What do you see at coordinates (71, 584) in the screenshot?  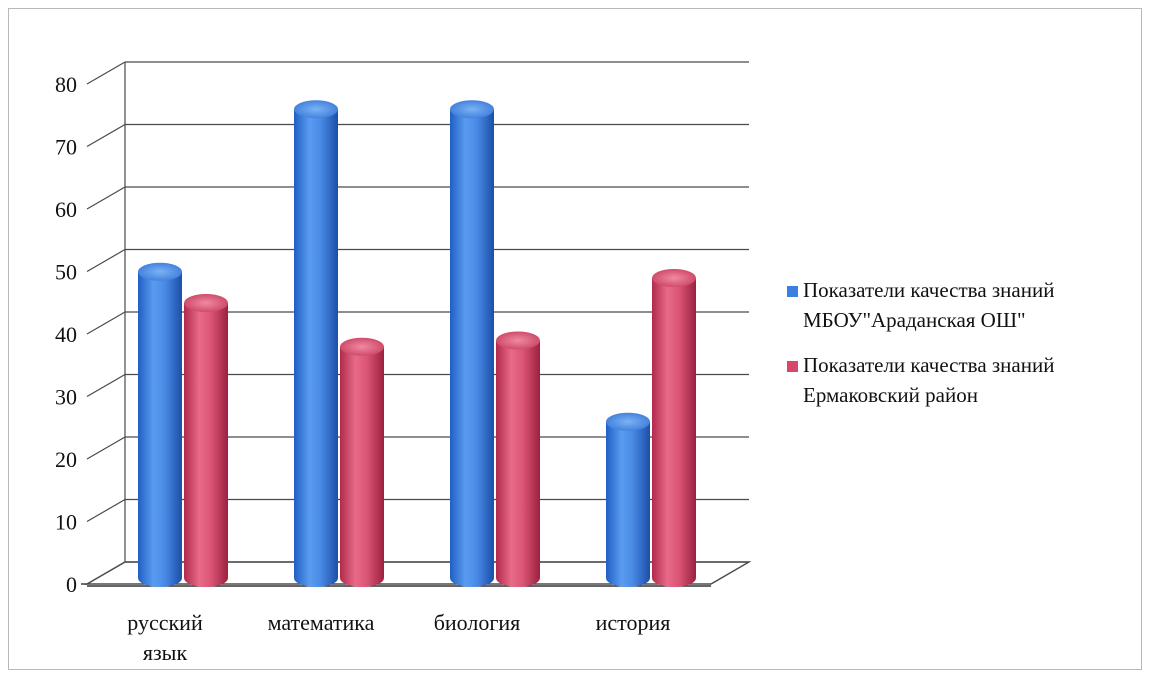 I see `y-tick-label: 0` at bounding box center [71, 584].